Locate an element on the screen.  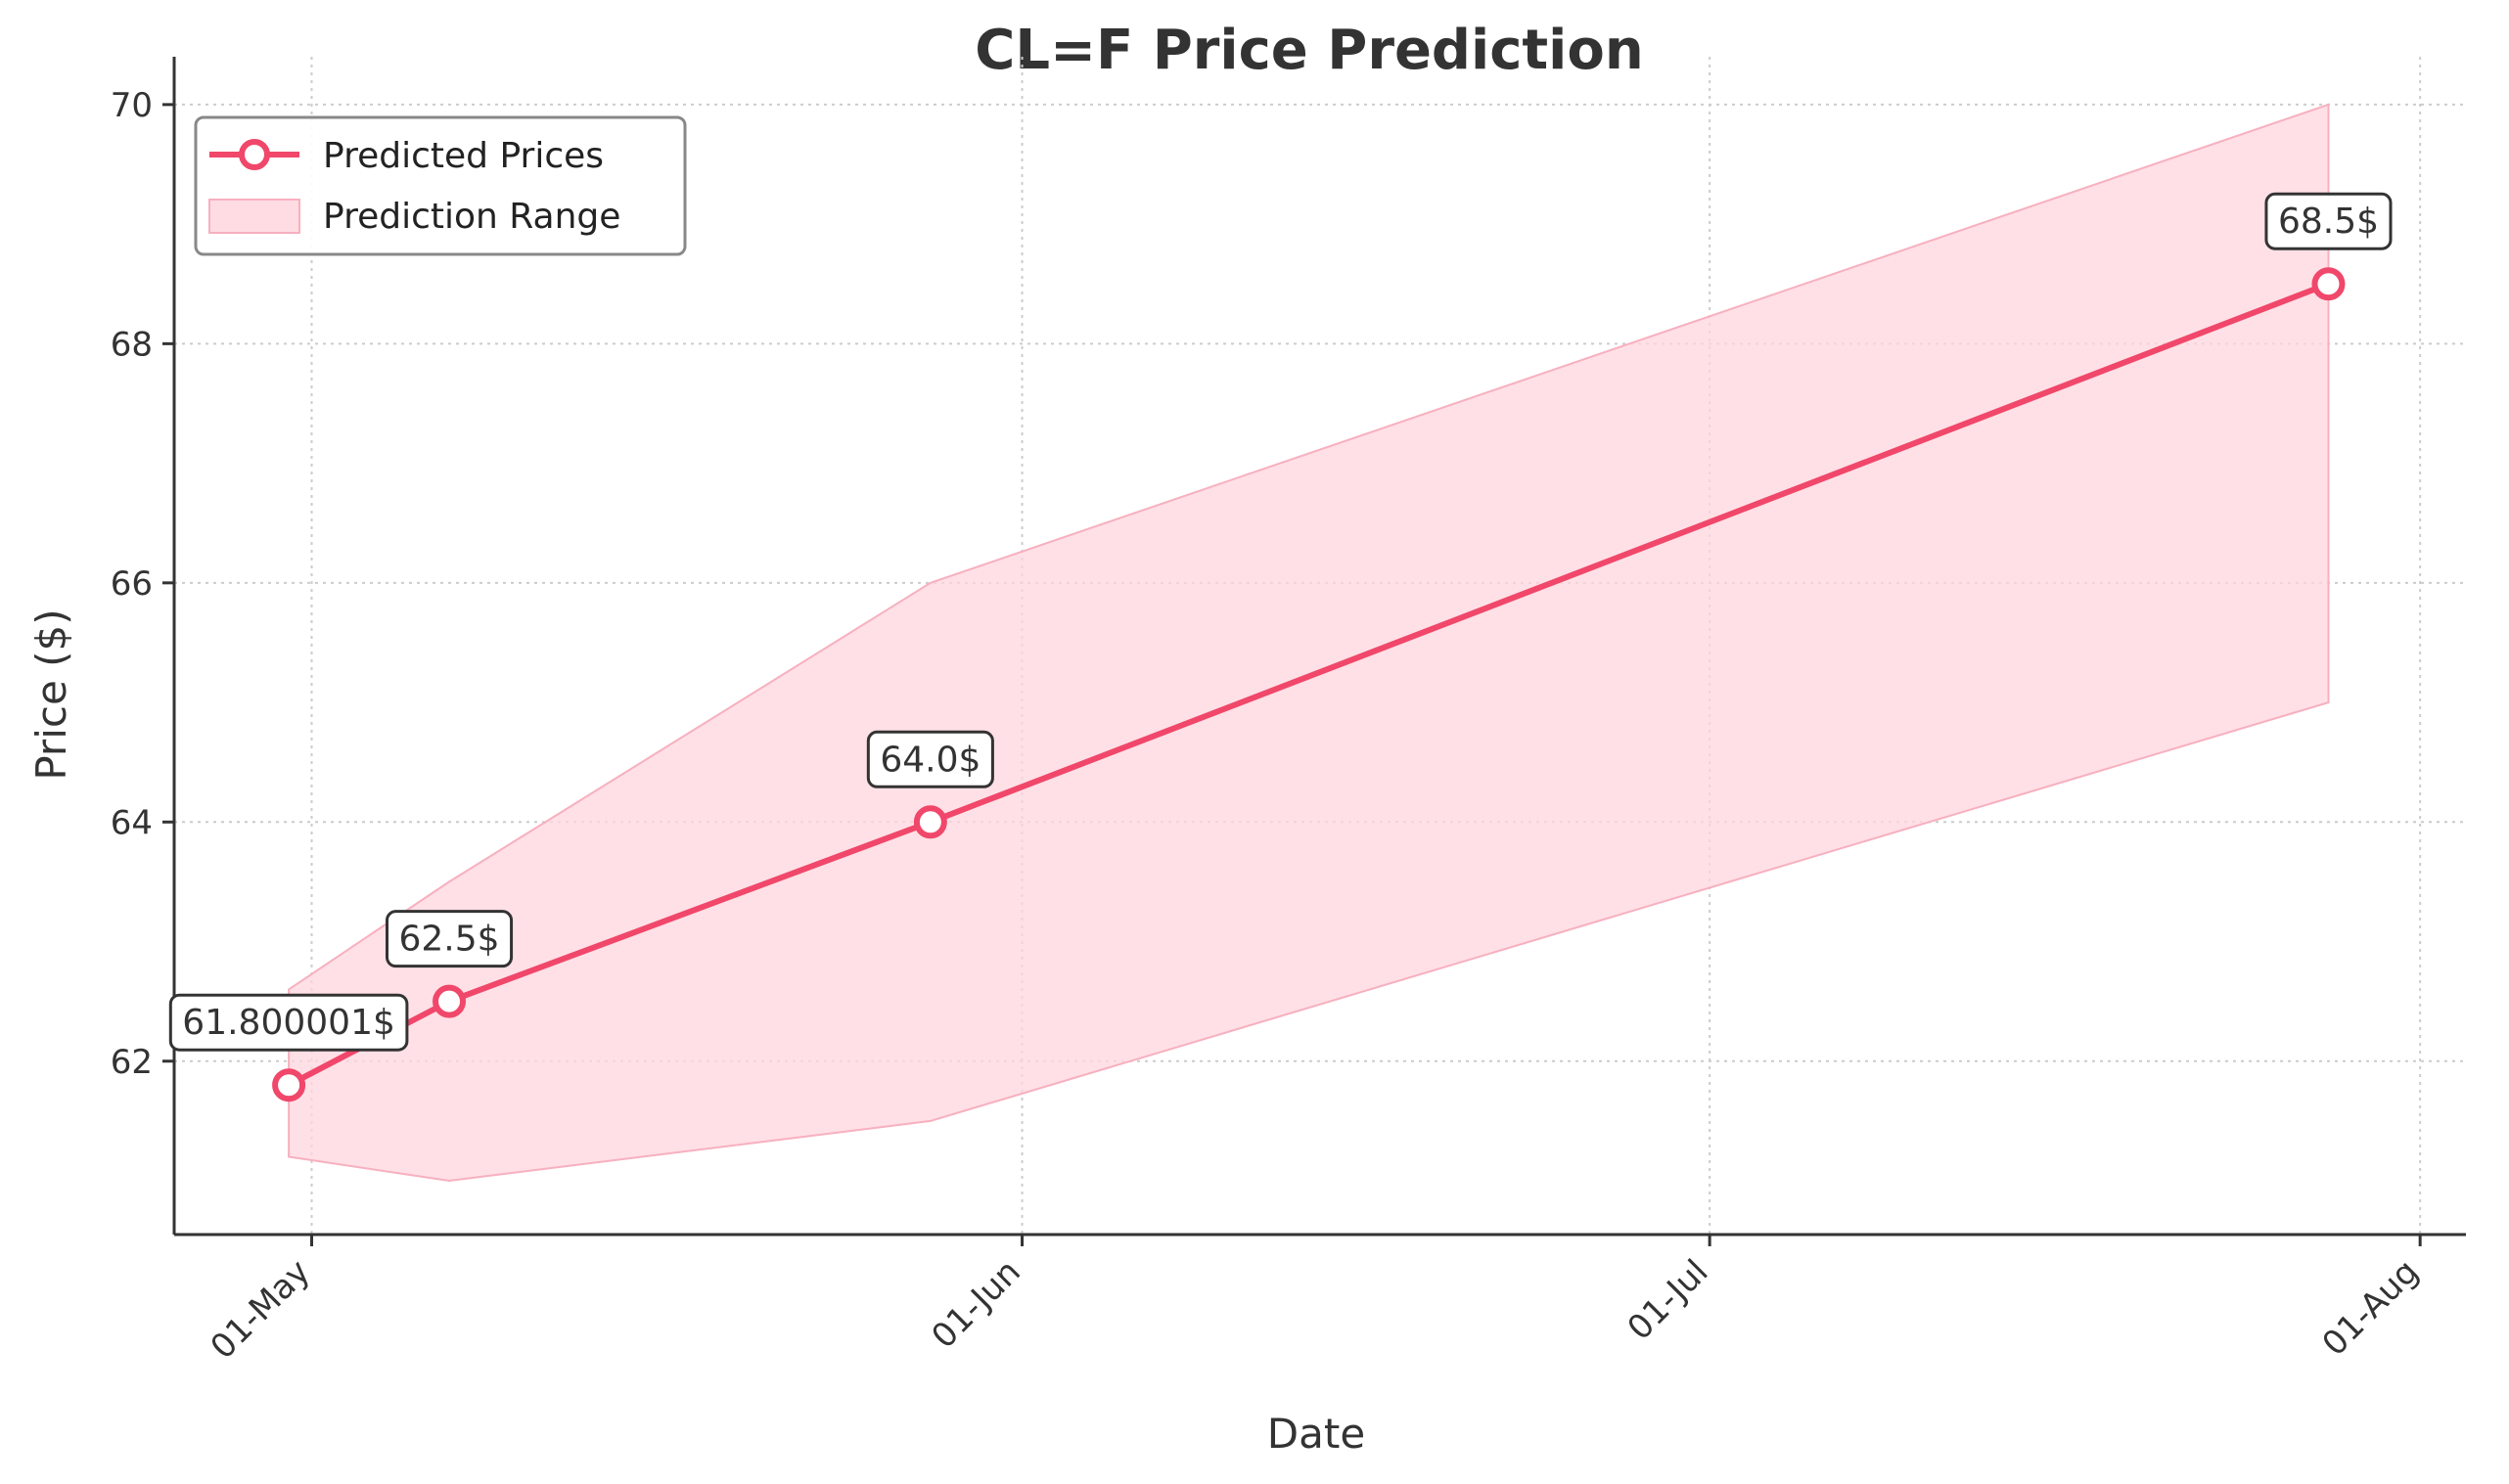
legend-box is located at coordinates (440, 185).